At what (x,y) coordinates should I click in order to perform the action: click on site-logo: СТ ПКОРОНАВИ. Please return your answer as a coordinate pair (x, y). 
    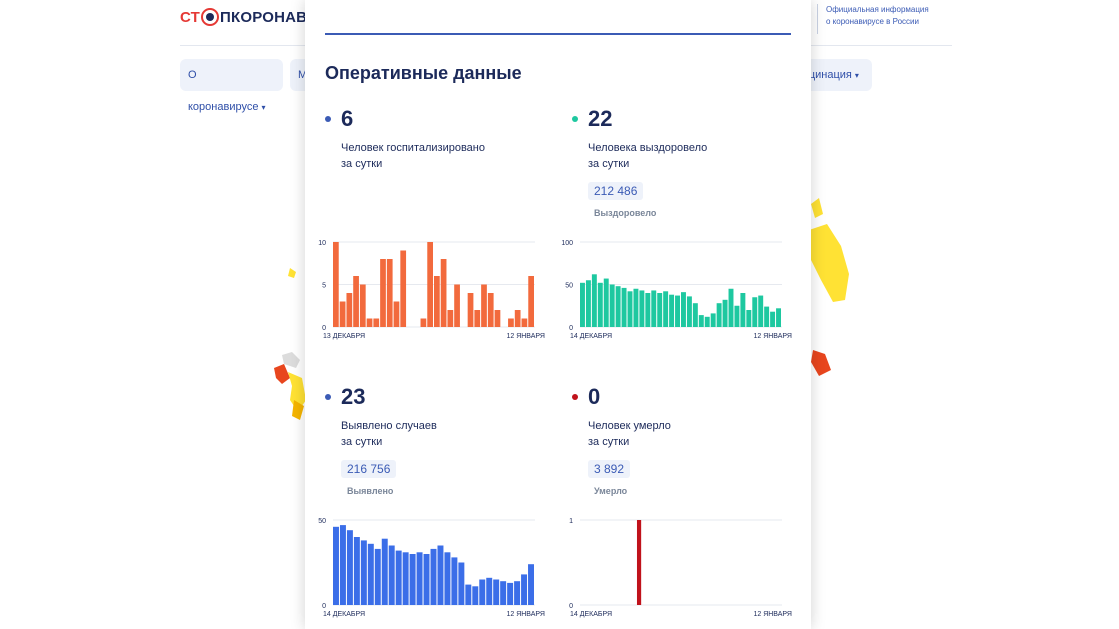
    Looking at the image, I should click on (249, 17).